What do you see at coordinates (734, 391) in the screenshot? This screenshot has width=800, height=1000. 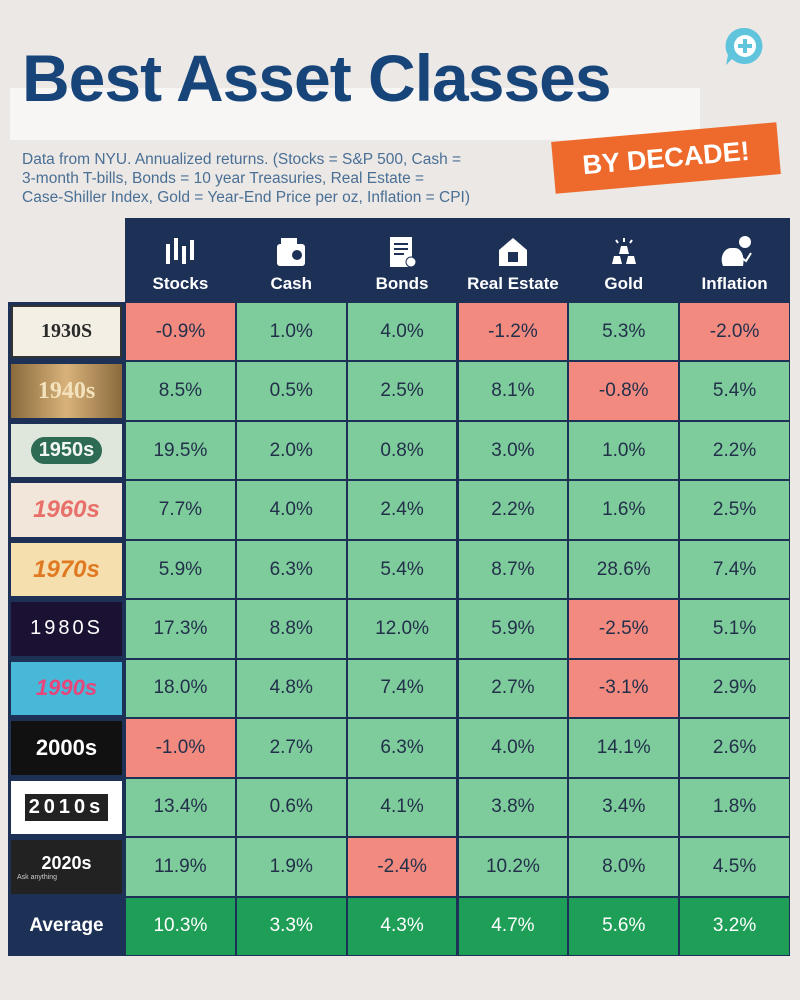 I see `table-cell: 5.4%` at bounding box center [734, 391].